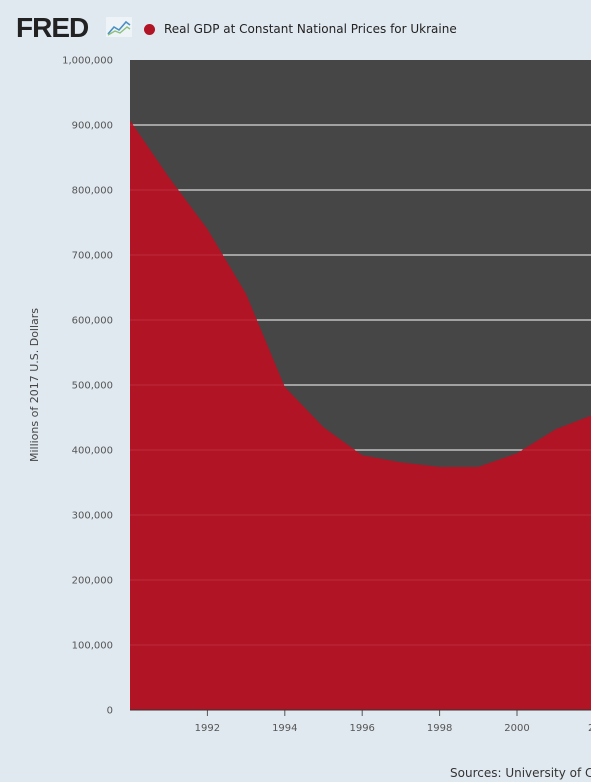 Image resolution: width=591 pixels, height=782 pixels. I want to click on y-tick-label: 400,000, so click(92, 451).